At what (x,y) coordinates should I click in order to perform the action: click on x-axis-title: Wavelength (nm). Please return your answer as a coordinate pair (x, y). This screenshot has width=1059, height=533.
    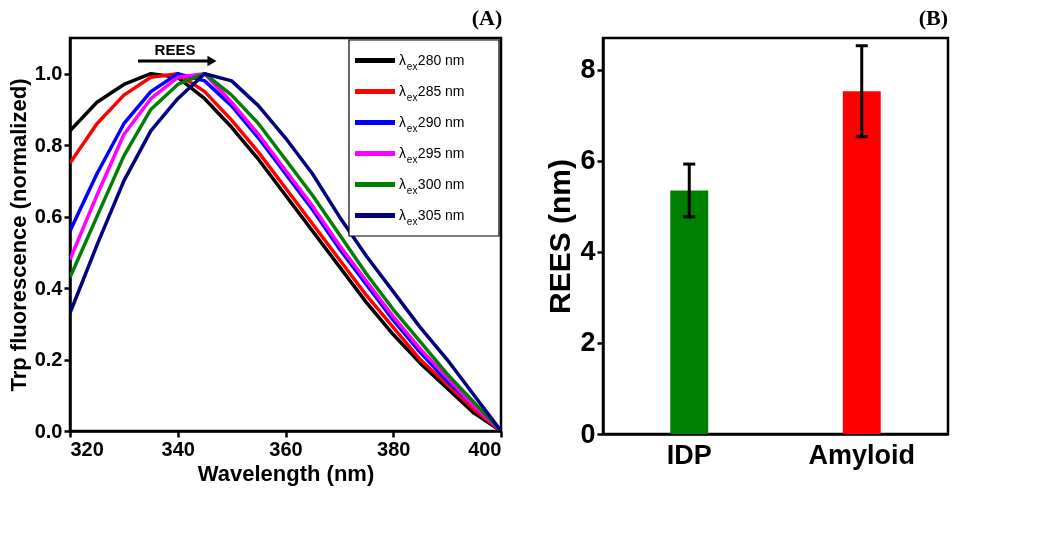
    Looking at the image, I should click on (286, 473).